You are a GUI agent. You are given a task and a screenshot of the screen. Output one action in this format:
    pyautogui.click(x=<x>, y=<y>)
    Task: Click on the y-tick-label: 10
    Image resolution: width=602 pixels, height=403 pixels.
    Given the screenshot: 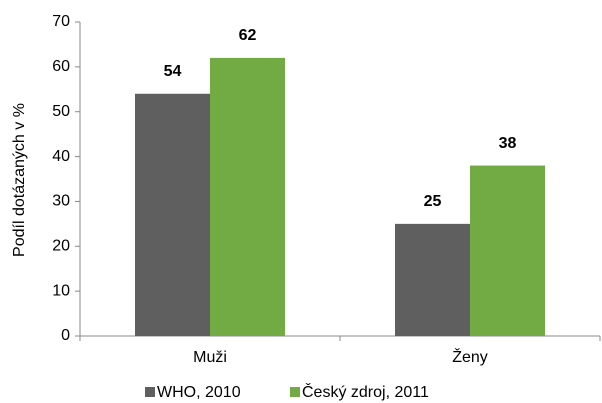 What is the action you would take?
    pyautogui.click(x=61, y=290)
    